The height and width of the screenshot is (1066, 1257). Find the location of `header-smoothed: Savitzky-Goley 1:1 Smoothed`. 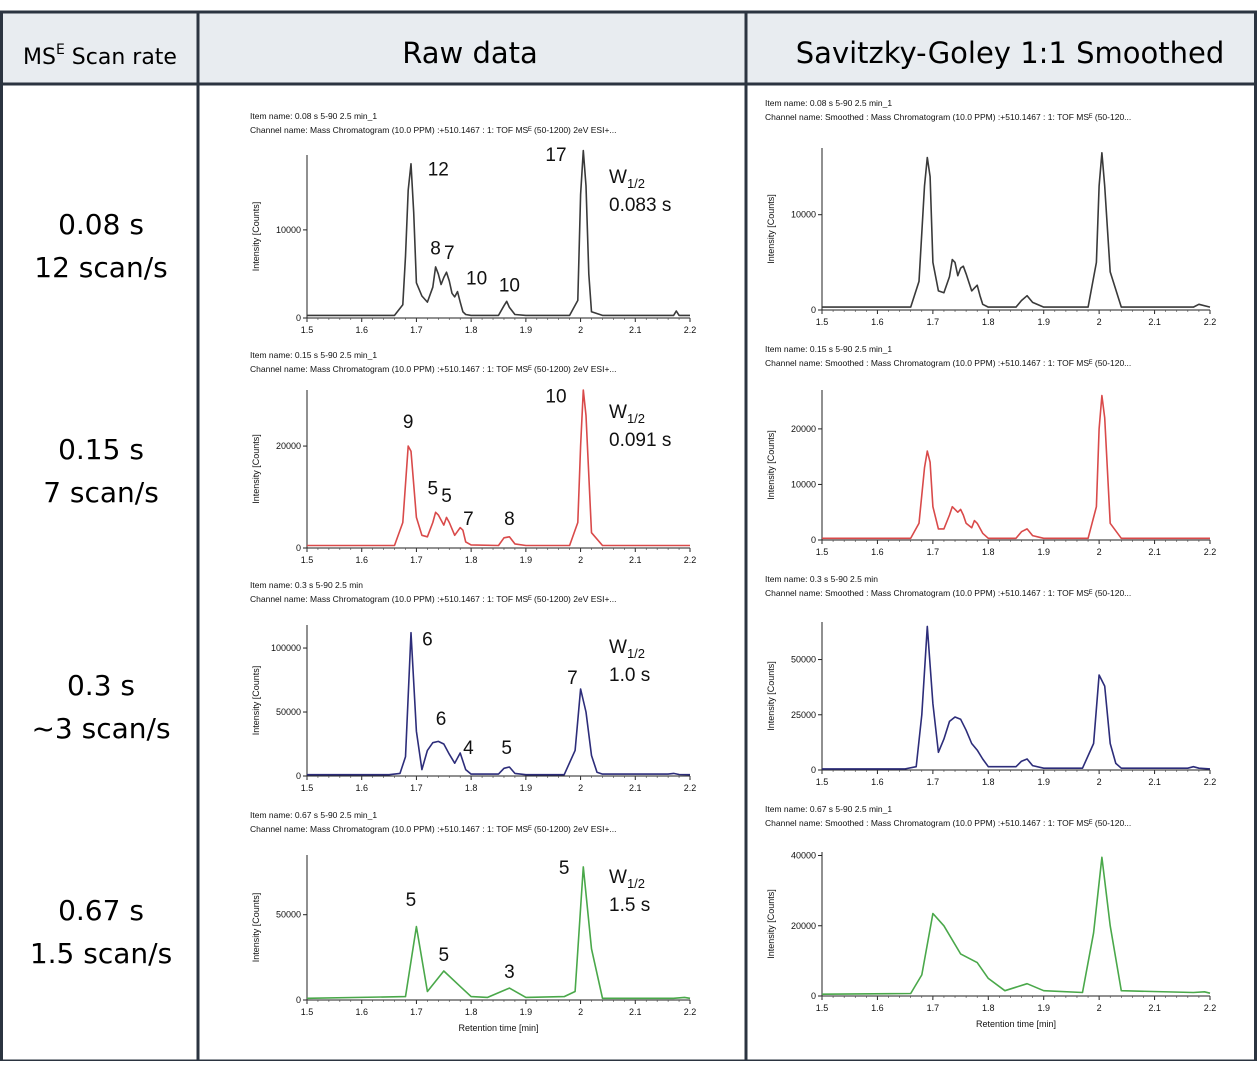

header-smoothed: Savitzky-Goley 1:1 Smoothed is located at coordinates (1010, 53).